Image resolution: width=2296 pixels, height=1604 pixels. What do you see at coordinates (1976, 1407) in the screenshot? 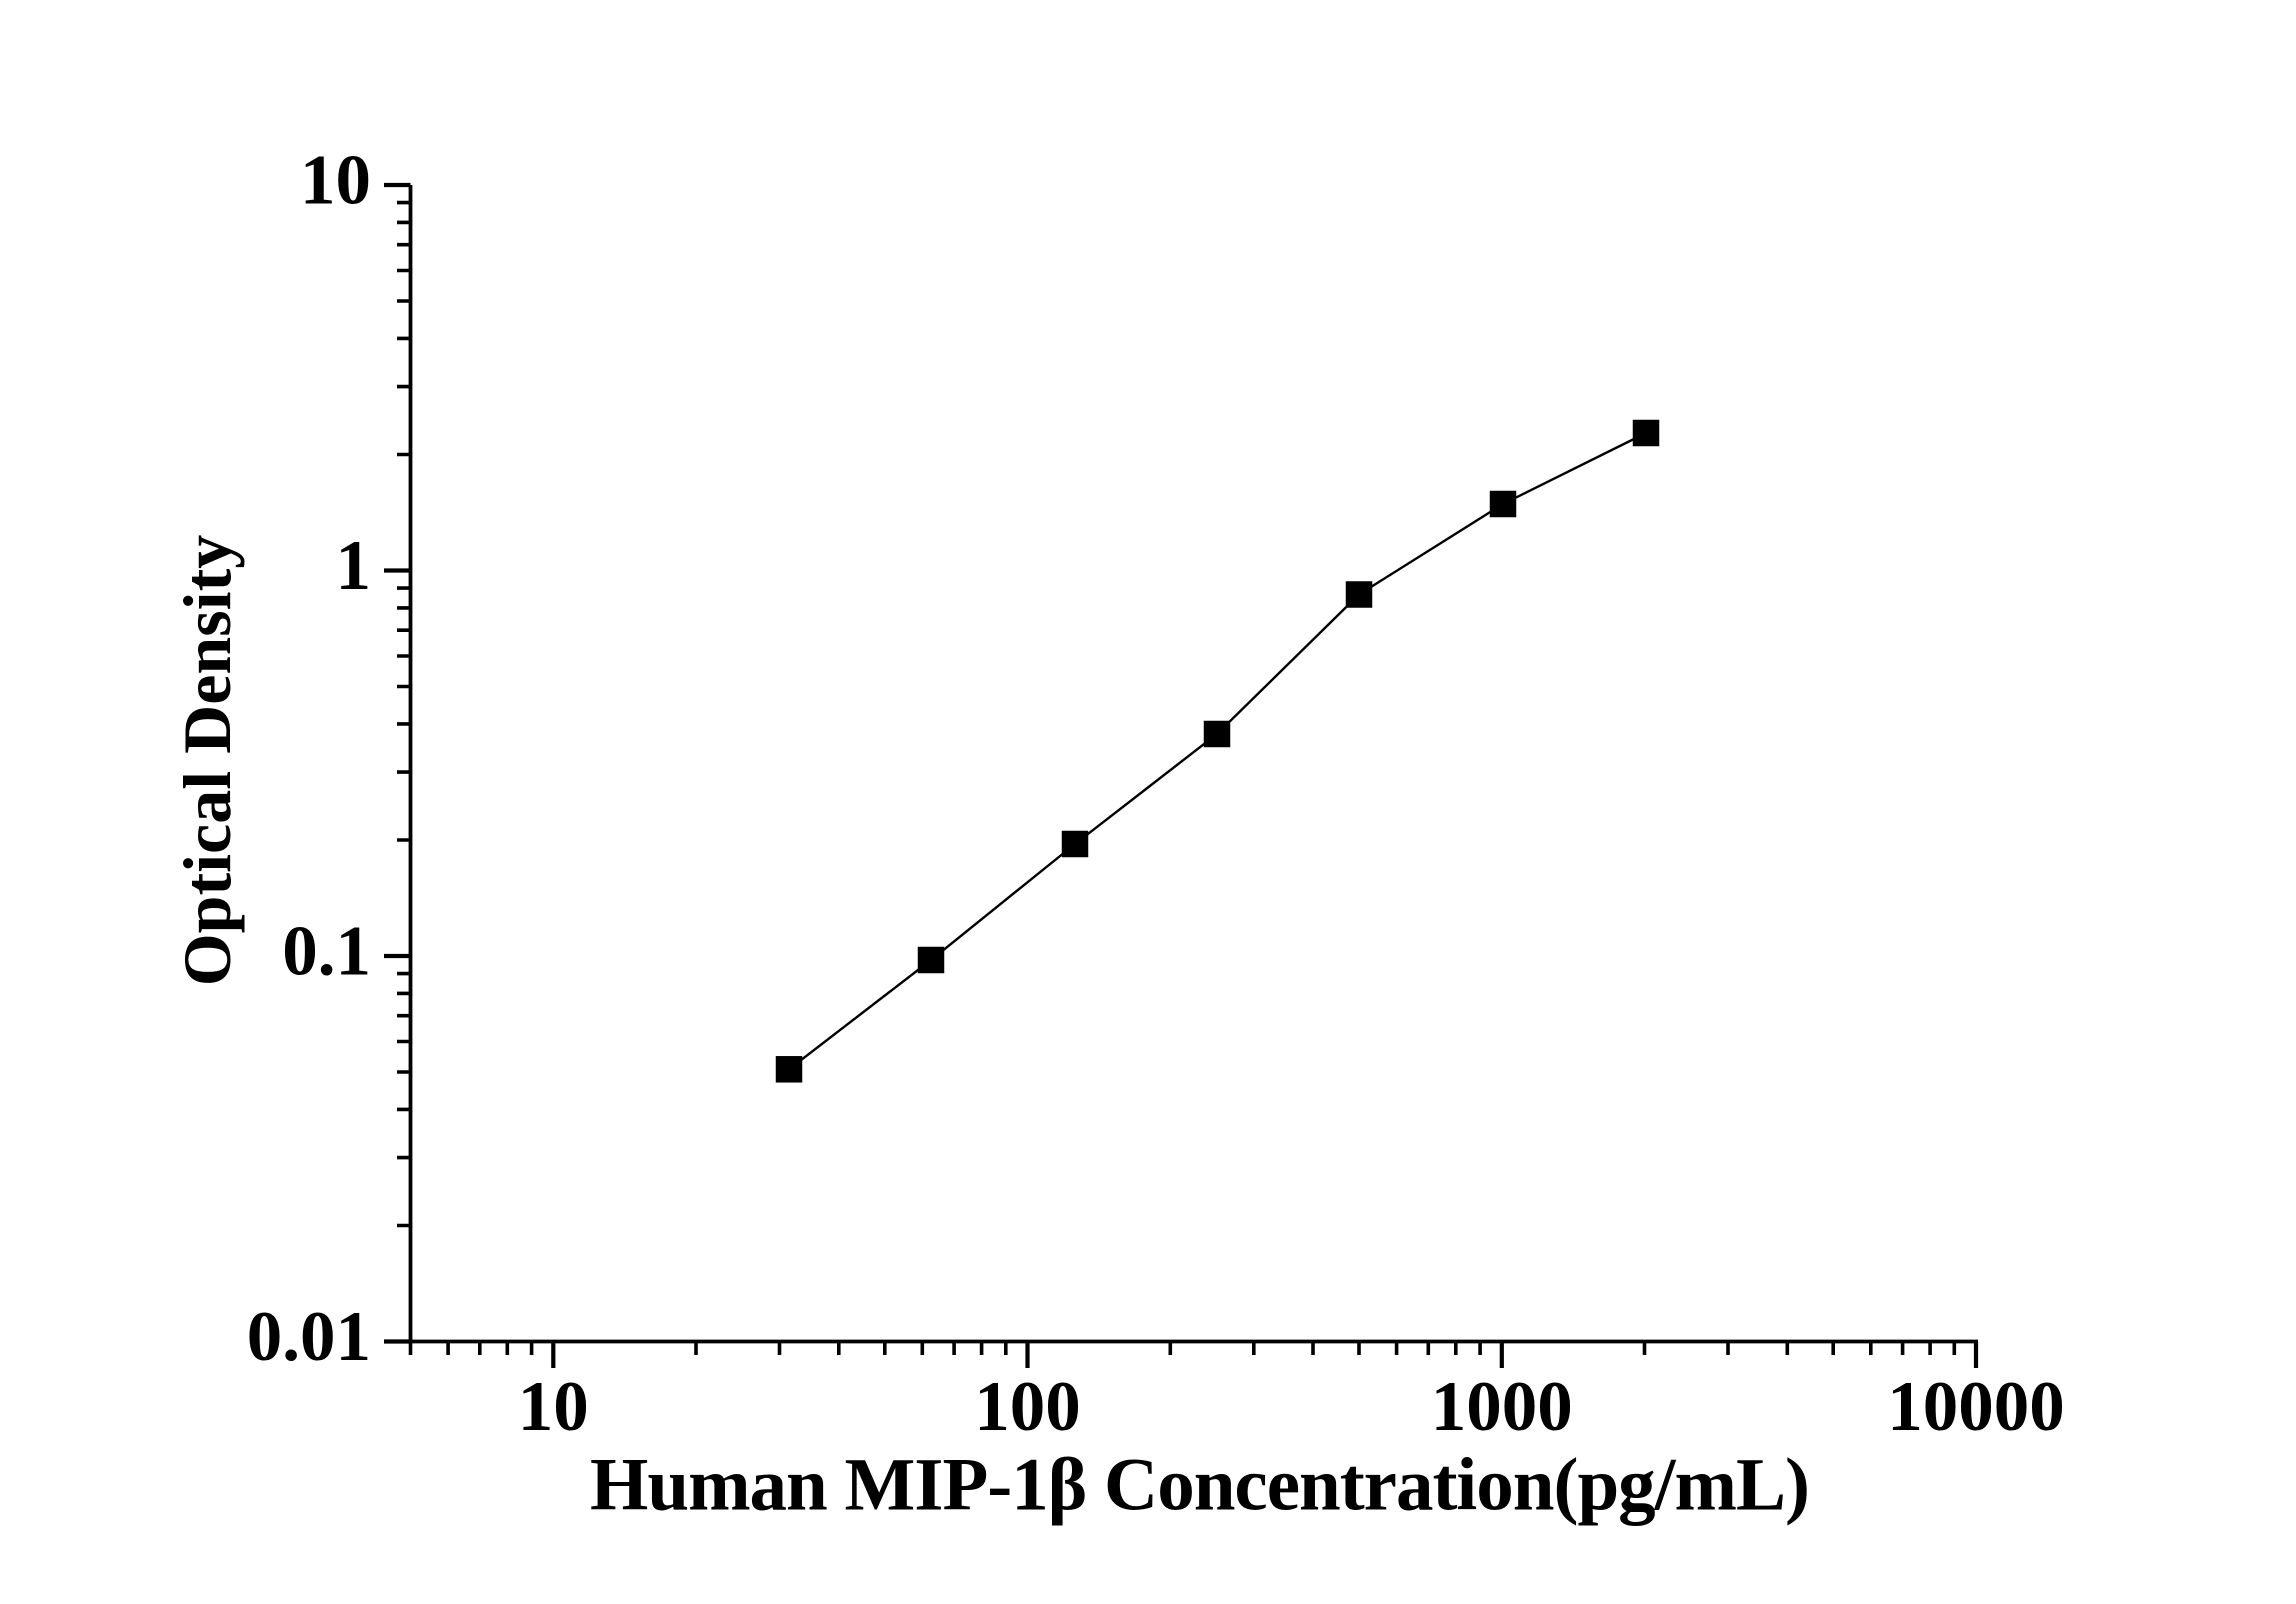
I see `svg-text: 10000` at bounding box center [1976, 1407].